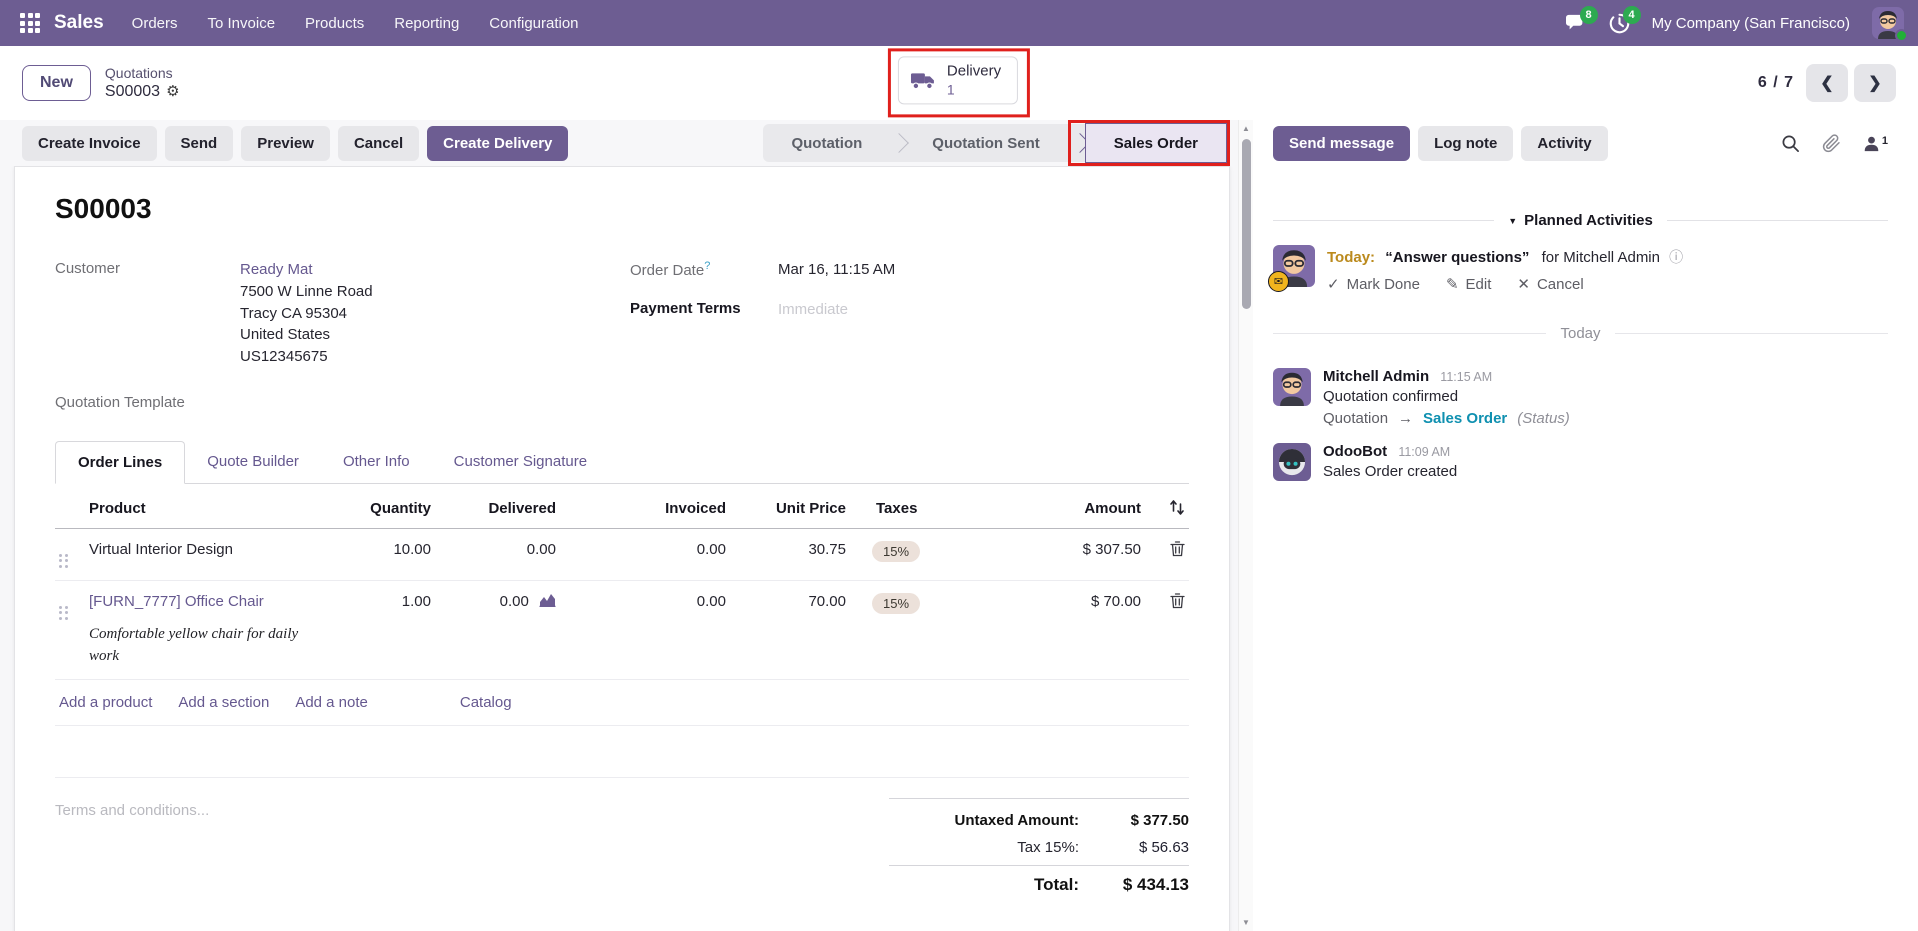 The height and width of the screenshot is (931, 1918). I want to click on messages-icon: 8, so click(1581, 19).